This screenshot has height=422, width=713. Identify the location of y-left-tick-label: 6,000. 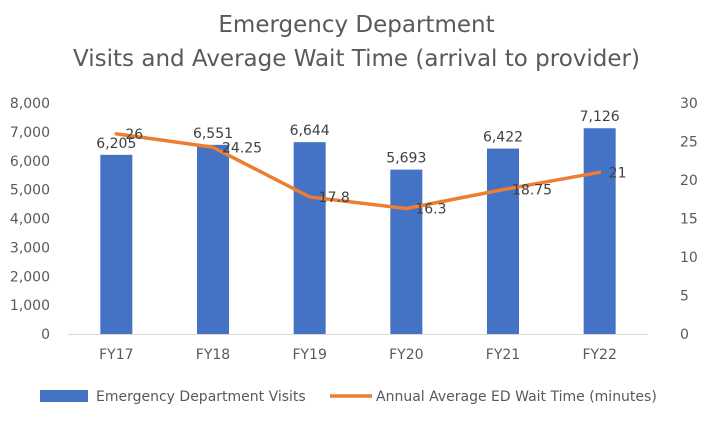
(30, 162).